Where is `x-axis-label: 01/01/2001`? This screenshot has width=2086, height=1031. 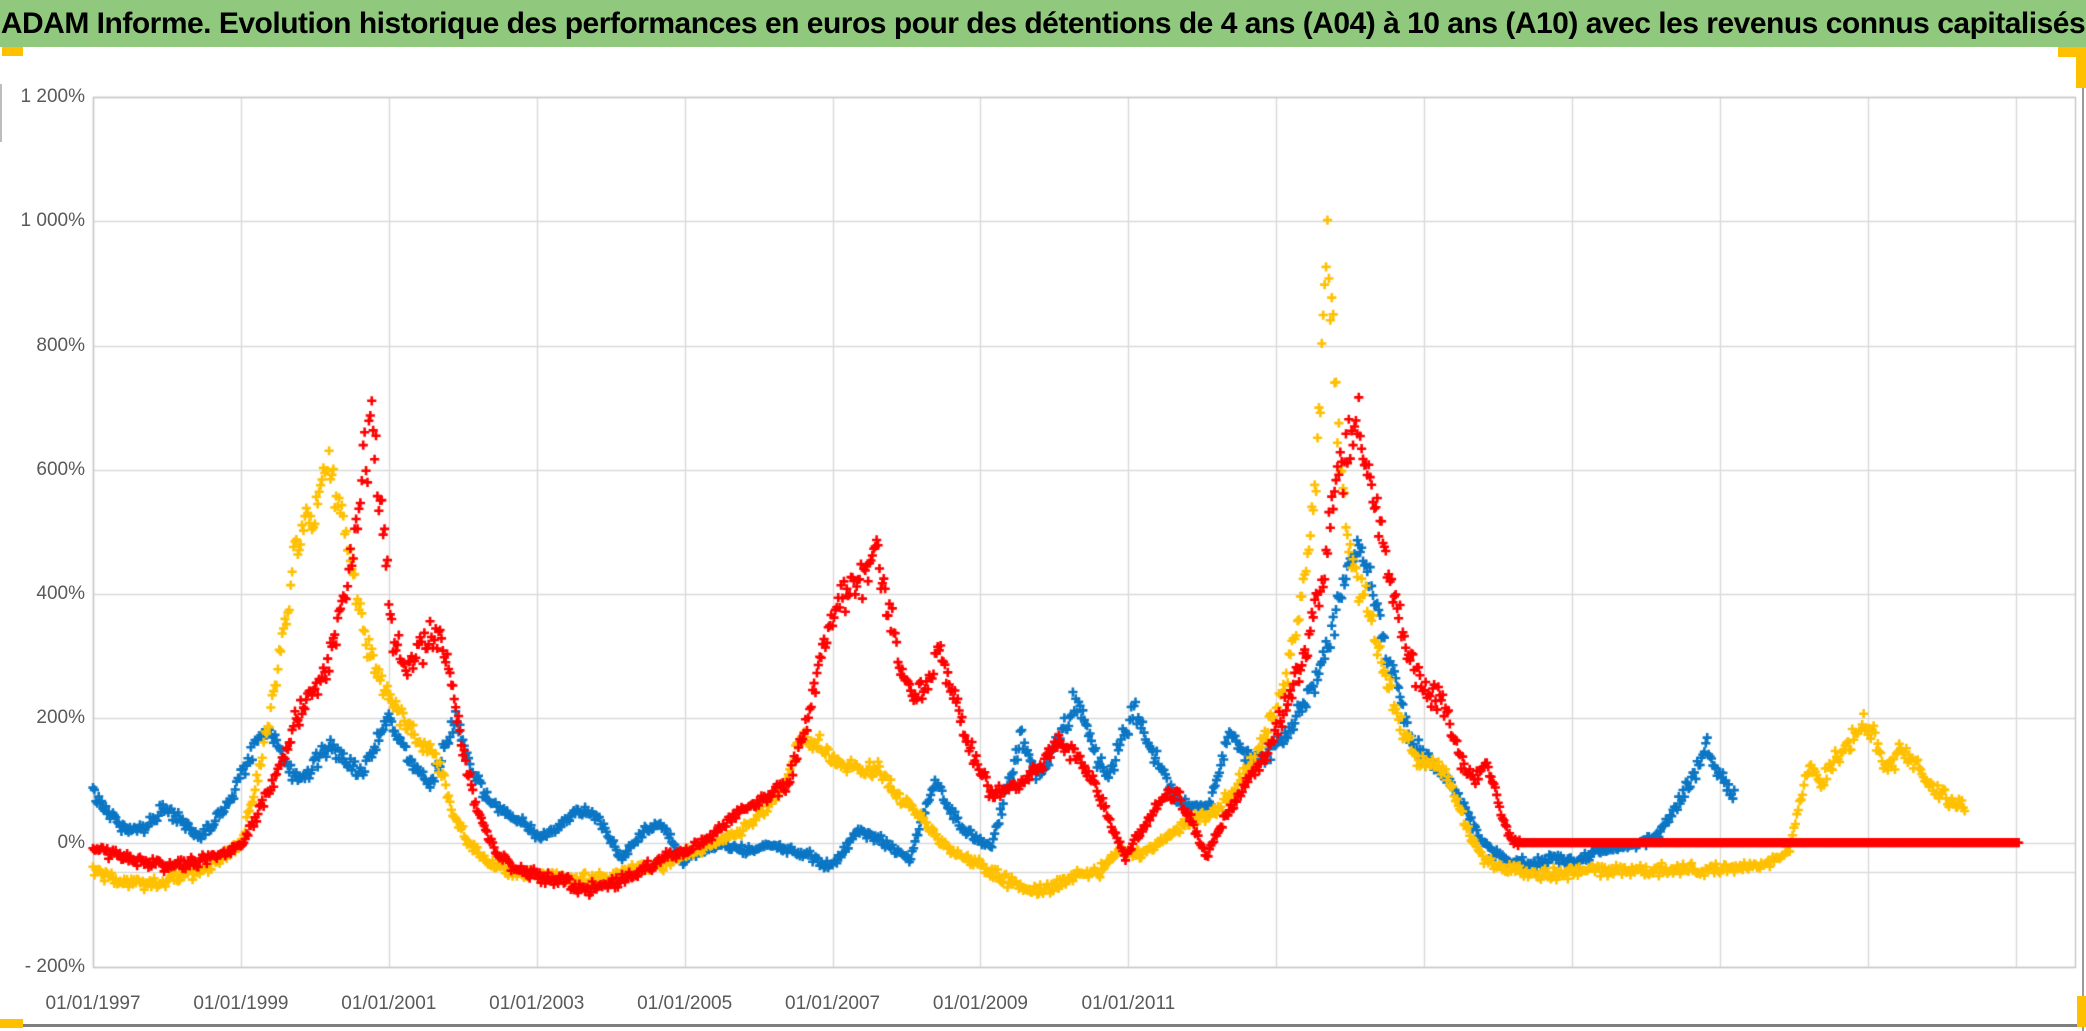
x-axis-label: 01/01/2001 is located at coordinates (389, 1003).